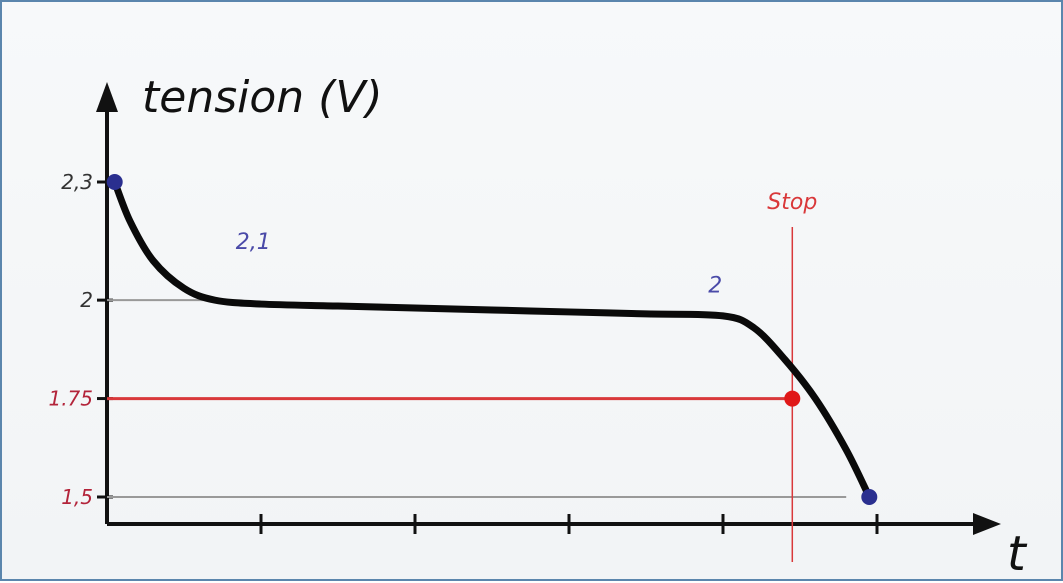 Image resolution: width=1063 pixels, height=583 pixels. I want to click on y-axis-arrow, so click(107, 97).